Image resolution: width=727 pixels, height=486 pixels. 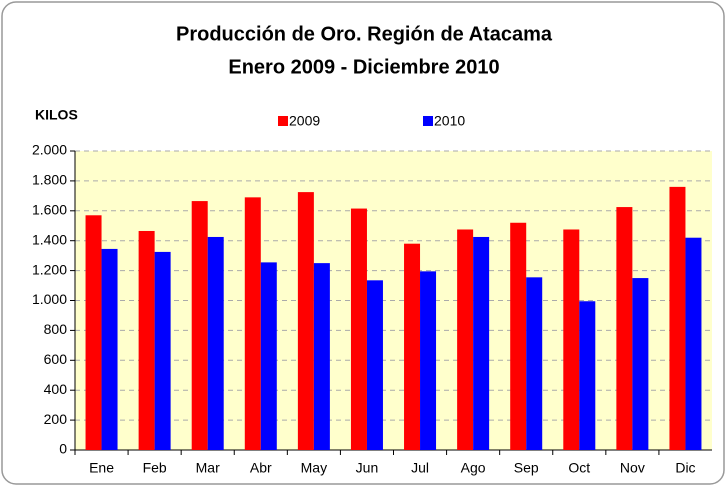 What do you see at coordinates (579, 468) in the screenshot?
I see `x-tick-label: Oct` at bounding box center [579, 468].